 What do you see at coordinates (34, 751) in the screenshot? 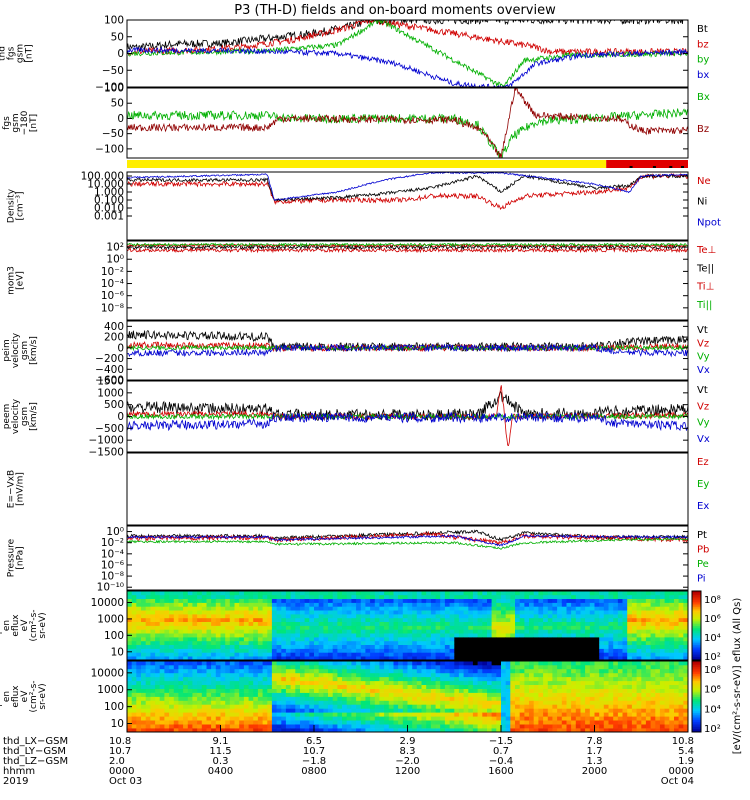
I see `ephemeris-row-label: thd_LY−GSM` at bounding box center [34, 751].